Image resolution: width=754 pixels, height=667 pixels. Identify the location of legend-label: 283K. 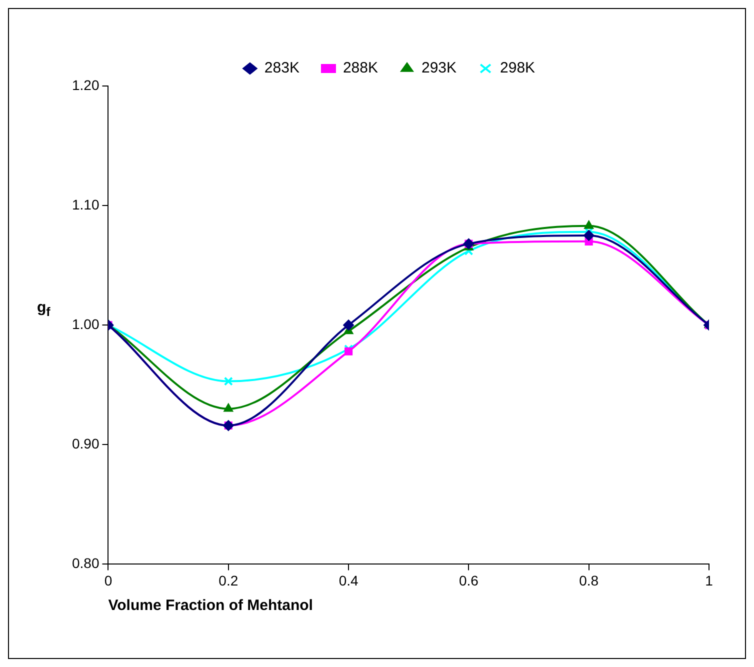
(282, 68).